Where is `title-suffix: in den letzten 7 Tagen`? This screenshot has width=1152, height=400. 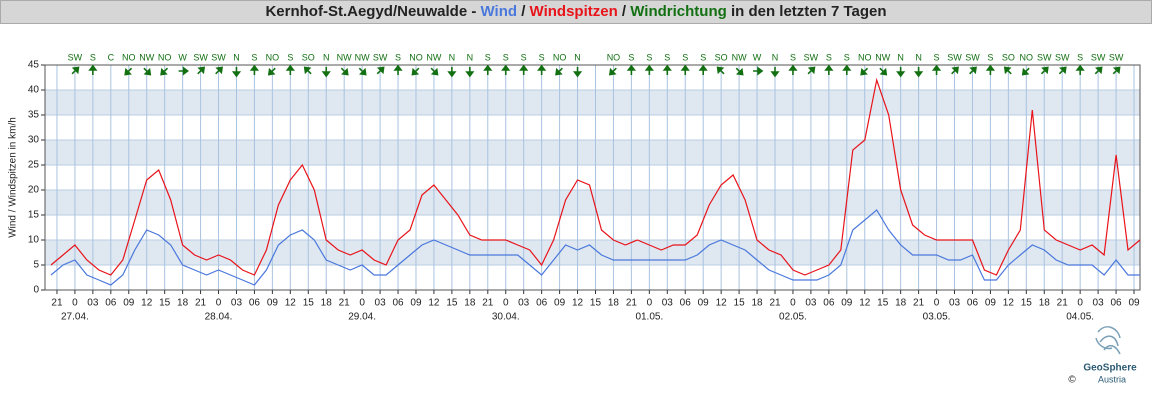
title-suffix: in den letzten 7 Tagen is located at coordinates (808, 11).